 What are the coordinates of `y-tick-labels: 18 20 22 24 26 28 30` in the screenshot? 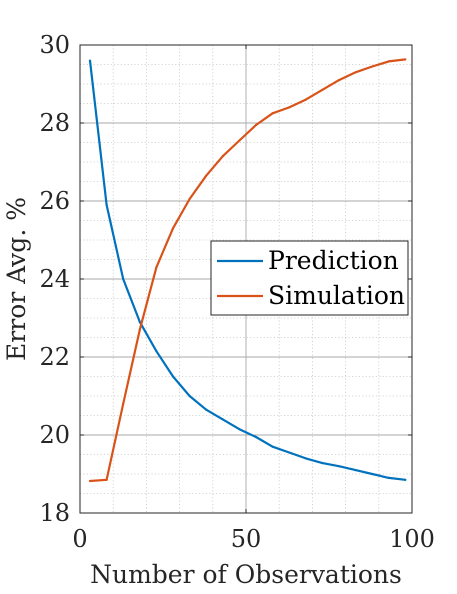 It's located at (54, 279).